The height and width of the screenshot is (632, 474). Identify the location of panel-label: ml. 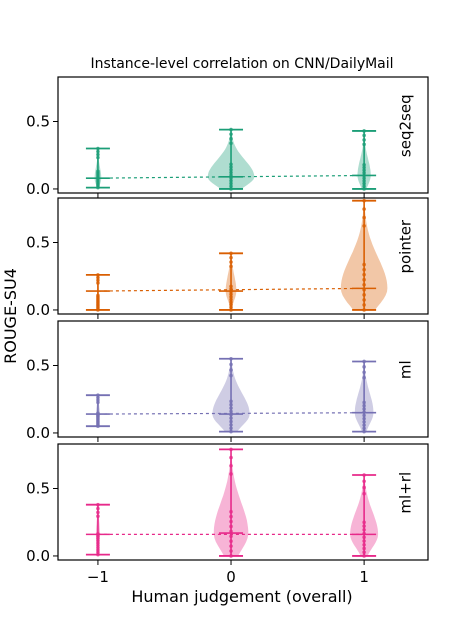
(406, 369).